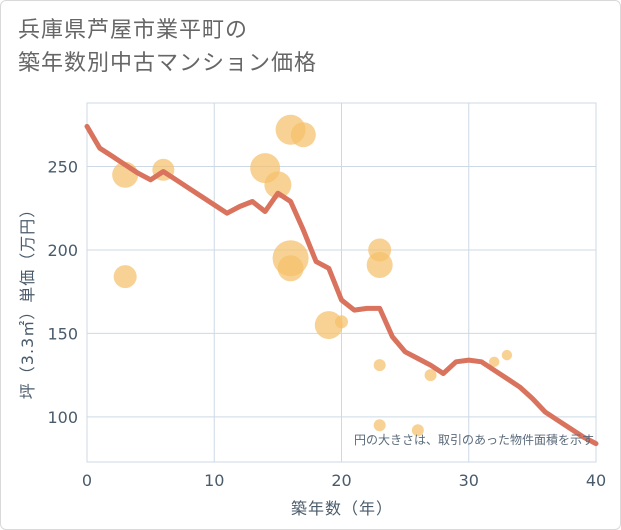 The image size is (621, 530). What do you see at coordinates (27, 300) in the screenshot?
I see `y-axis-label: 坪（3.3㎡）単価（万円）` at bounding box center [27, 300].